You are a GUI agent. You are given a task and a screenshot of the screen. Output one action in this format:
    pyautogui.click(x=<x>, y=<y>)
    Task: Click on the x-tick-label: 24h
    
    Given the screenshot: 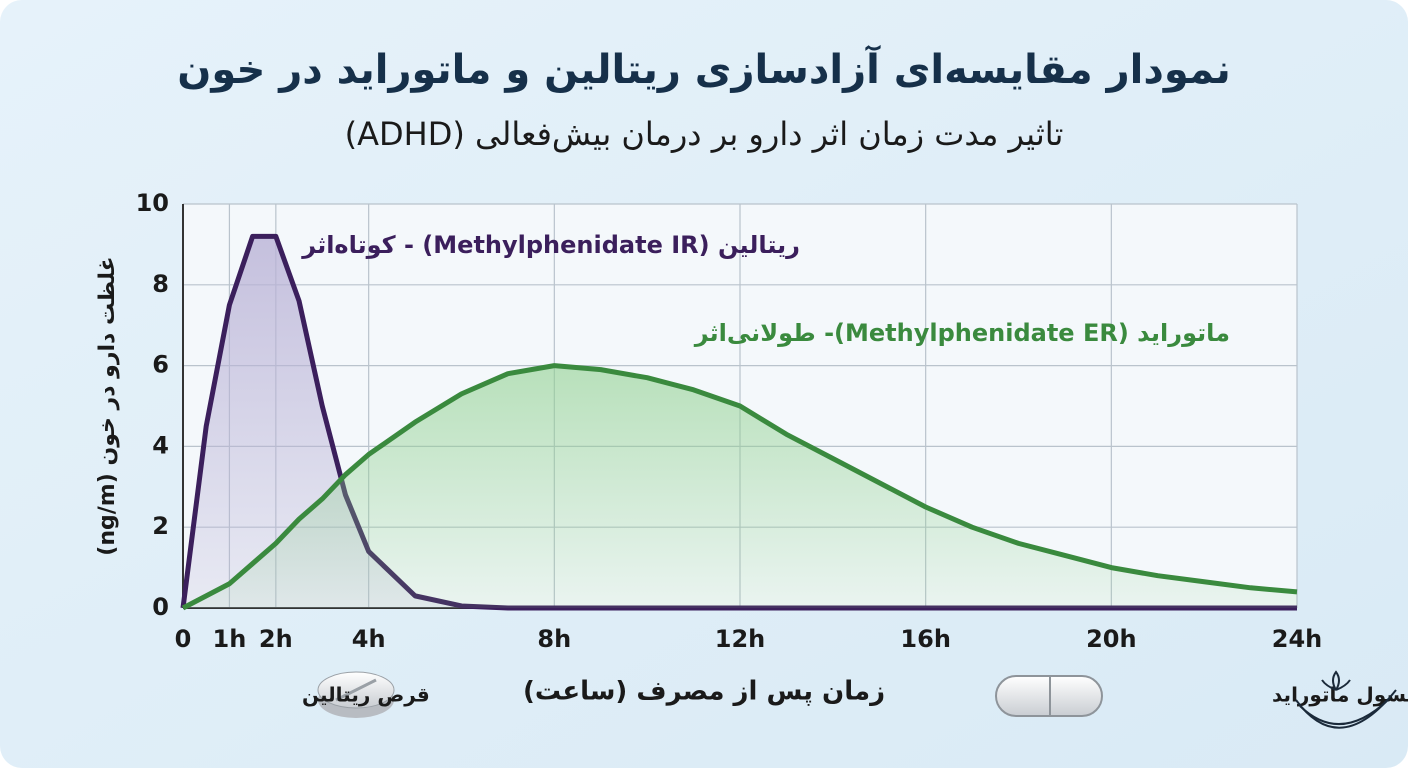 What is the action you would take?
    pyautogui.click(x=1297, y=639)
    